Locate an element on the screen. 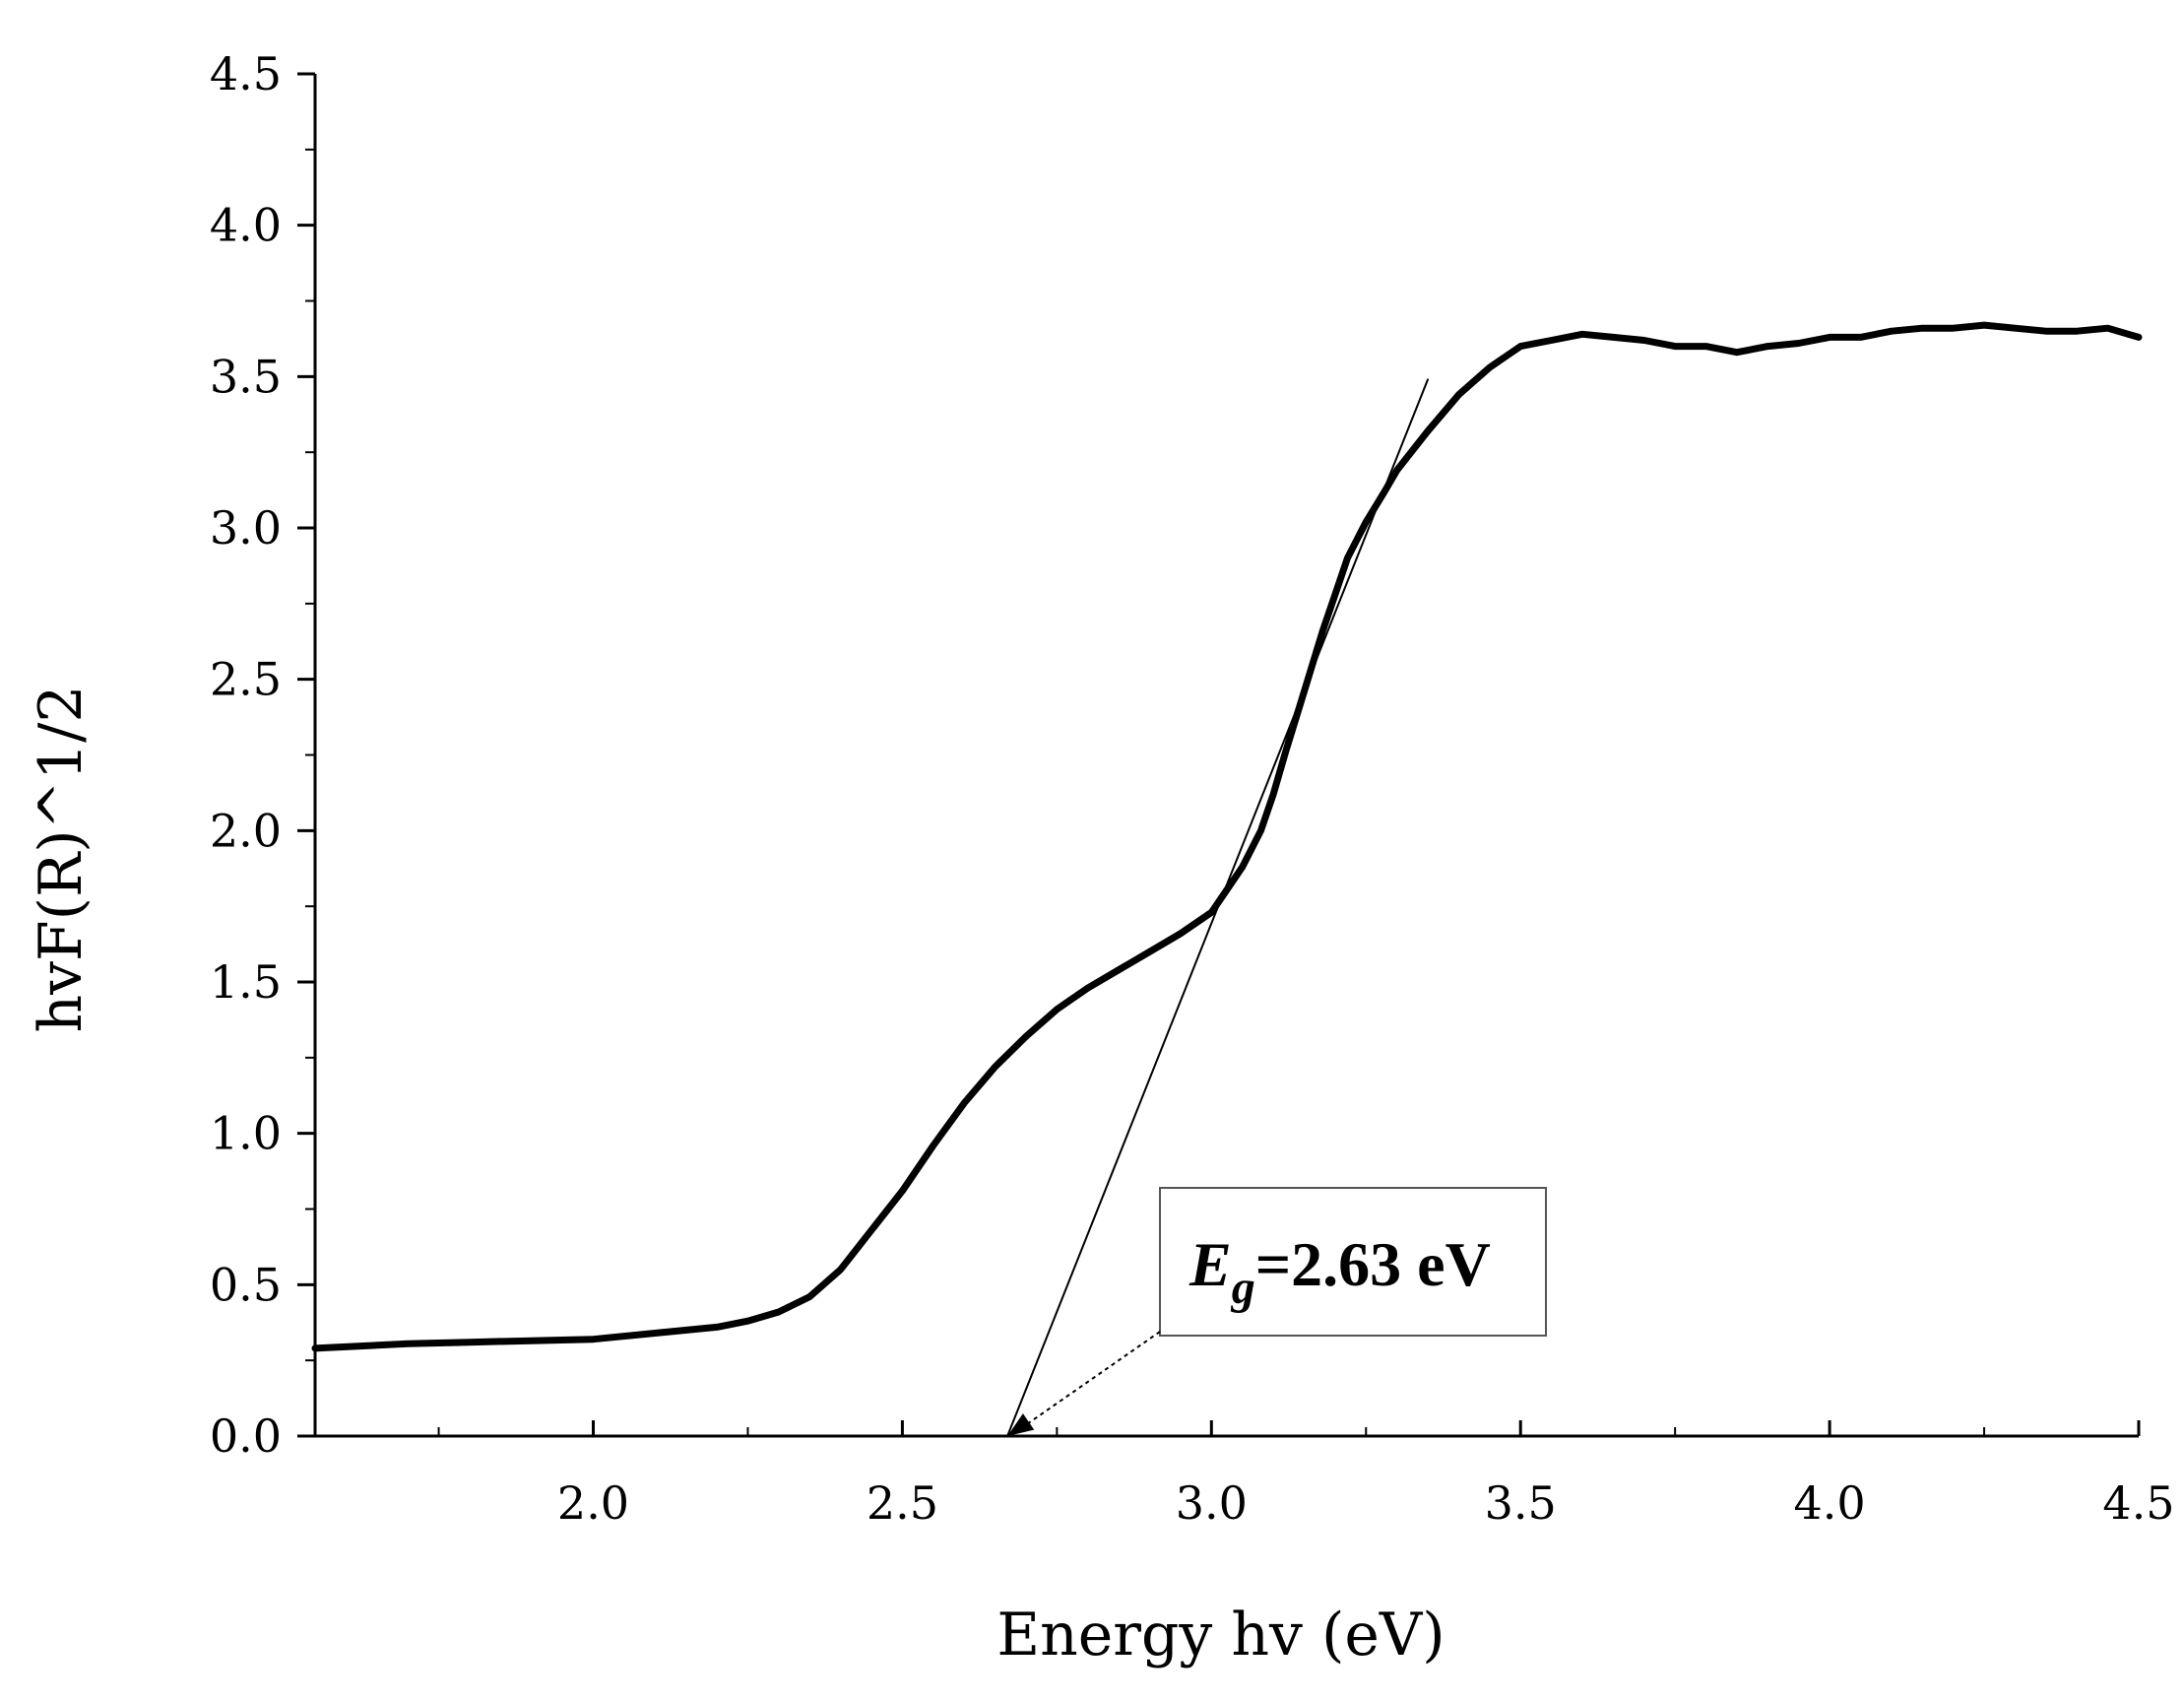 The height and width of the screenshot is (1702, 2184). y-tick-label: 1.5 is located at coordinates (246, 982).